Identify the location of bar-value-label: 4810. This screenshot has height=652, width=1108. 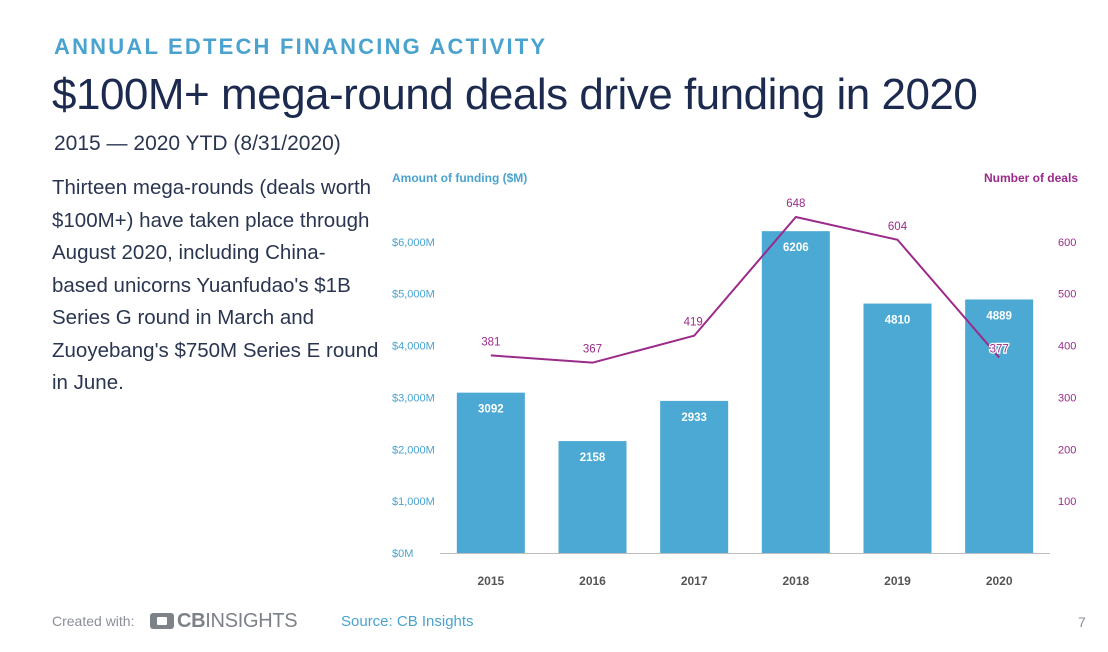
(898, 321).